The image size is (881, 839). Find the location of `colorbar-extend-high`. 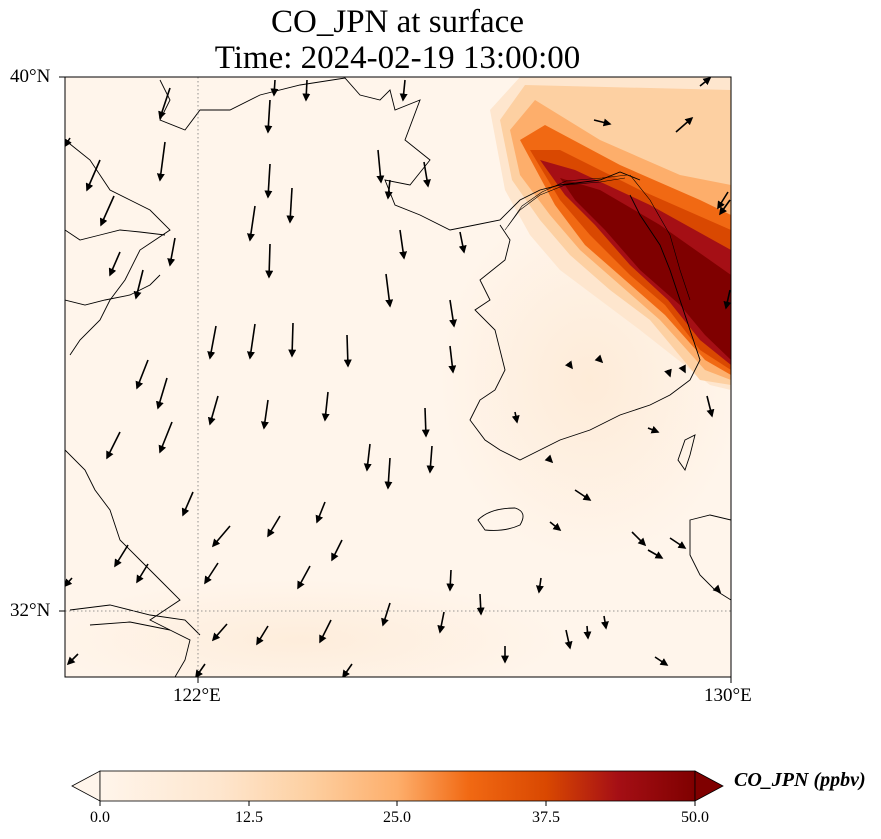

colorbar-extend-high is located at coordinates (709, 786).